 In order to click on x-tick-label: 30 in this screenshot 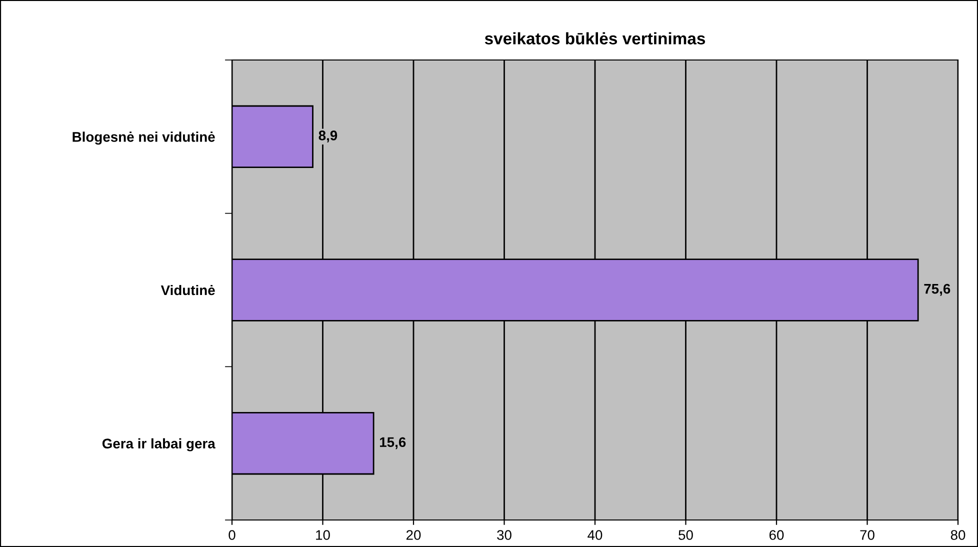, I will do `click(504, 535)`.